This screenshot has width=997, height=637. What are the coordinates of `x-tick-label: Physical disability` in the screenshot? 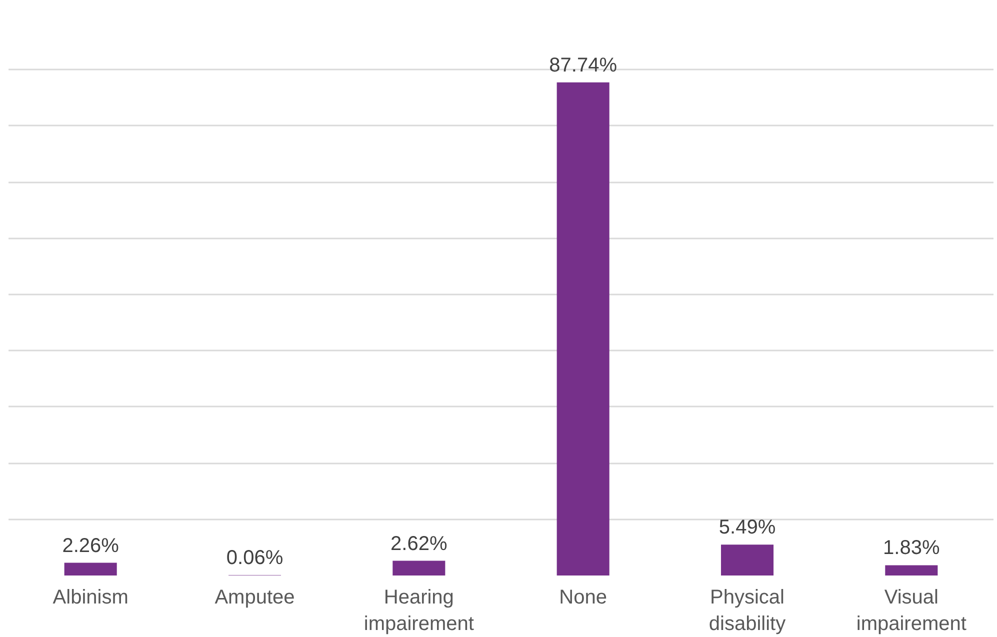 It's located at (747, 610).